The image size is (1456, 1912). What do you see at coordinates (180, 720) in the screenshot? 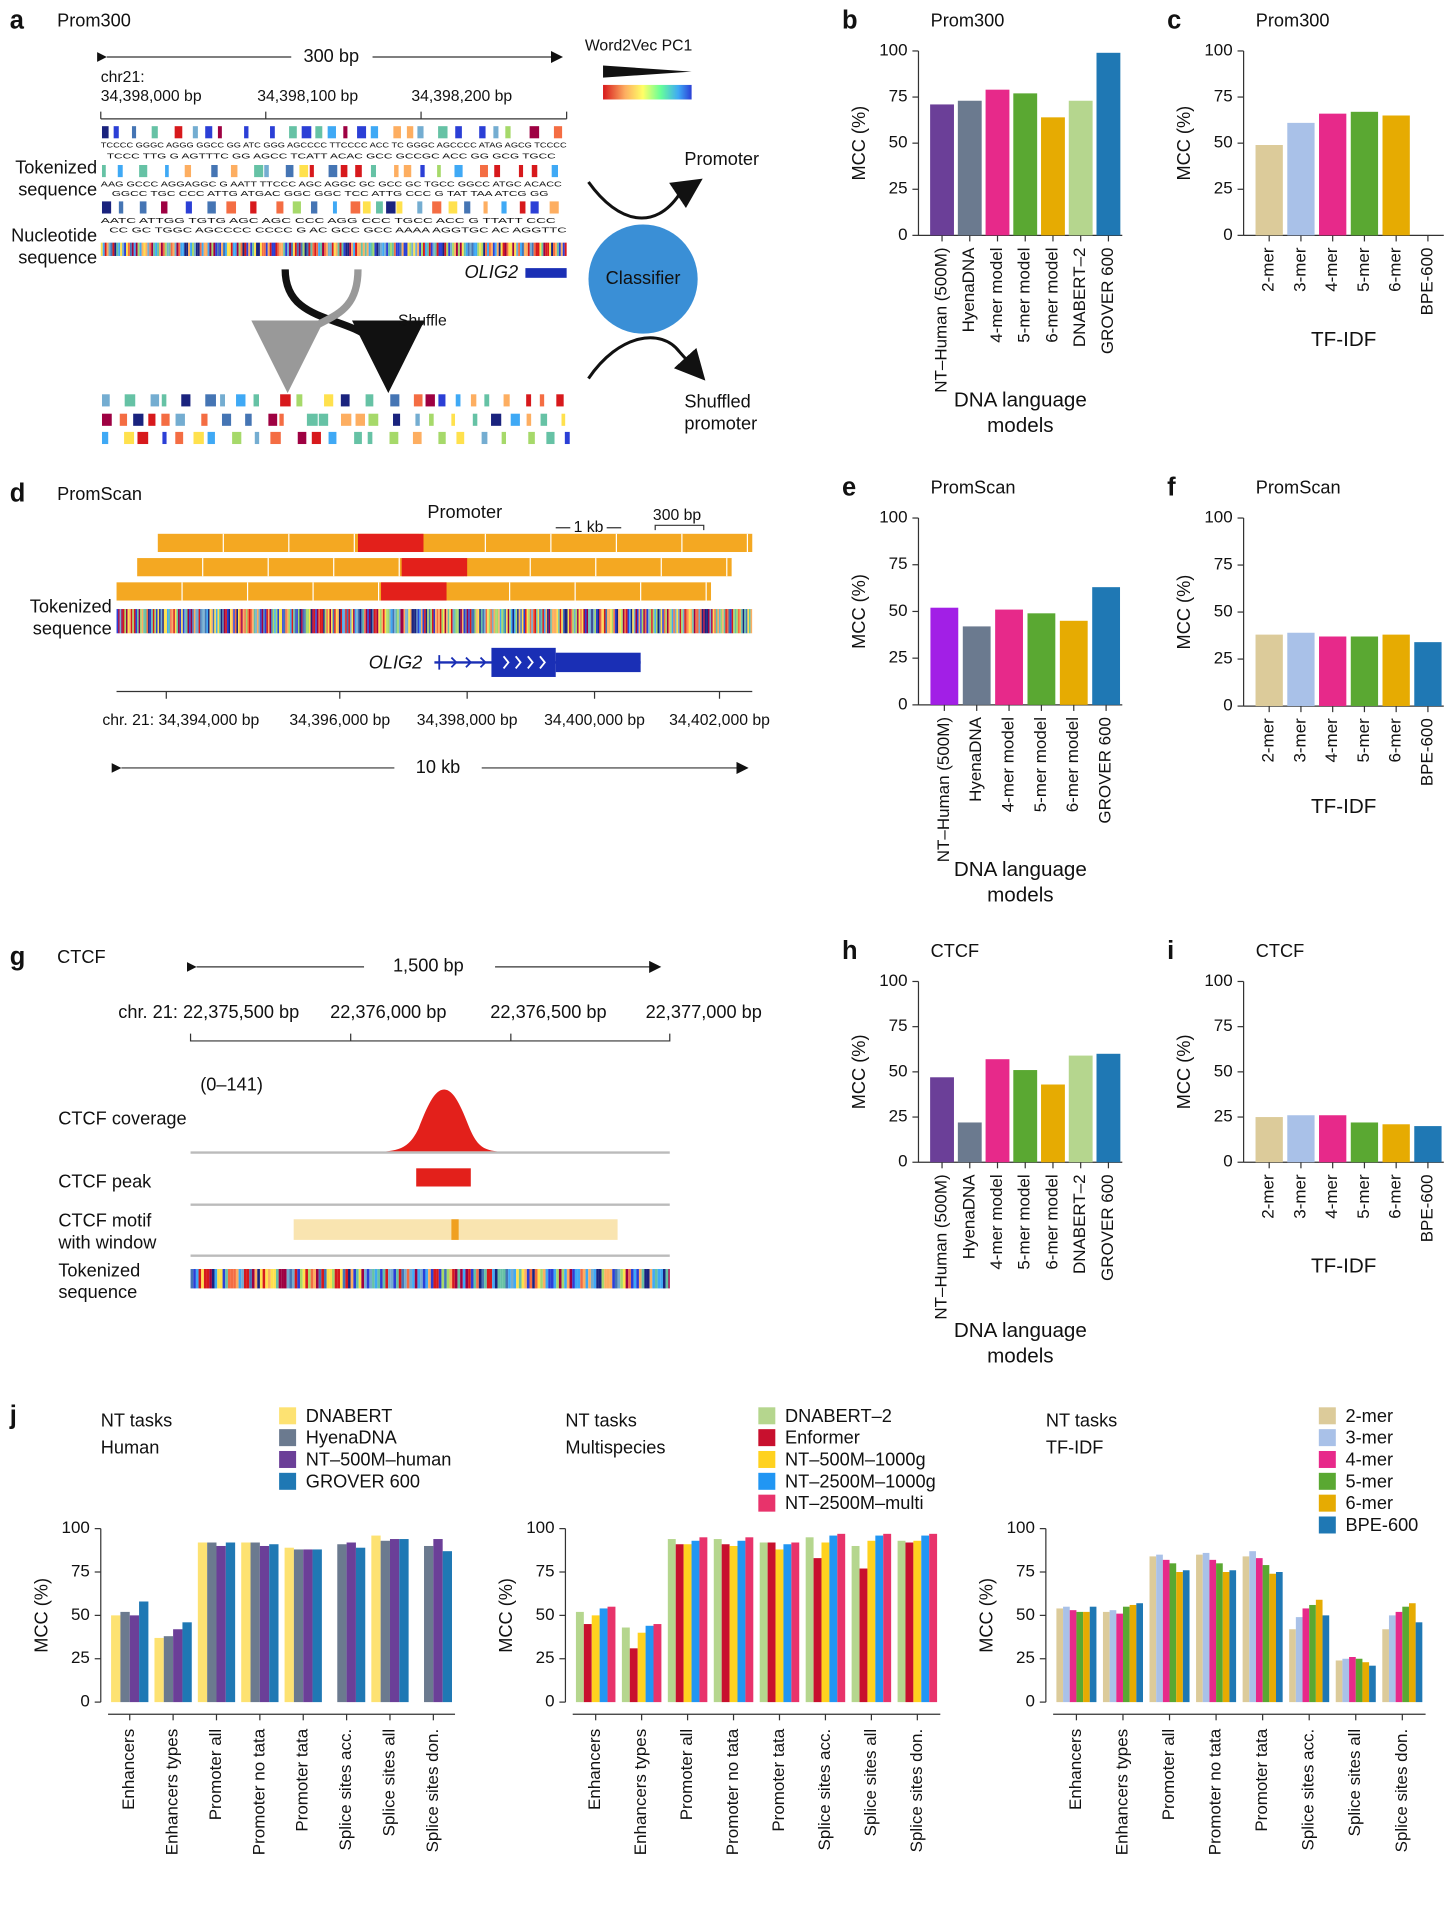
I see `coord-label: chr. 21: 34,394,000 bp` at bounding box center [180, 720].